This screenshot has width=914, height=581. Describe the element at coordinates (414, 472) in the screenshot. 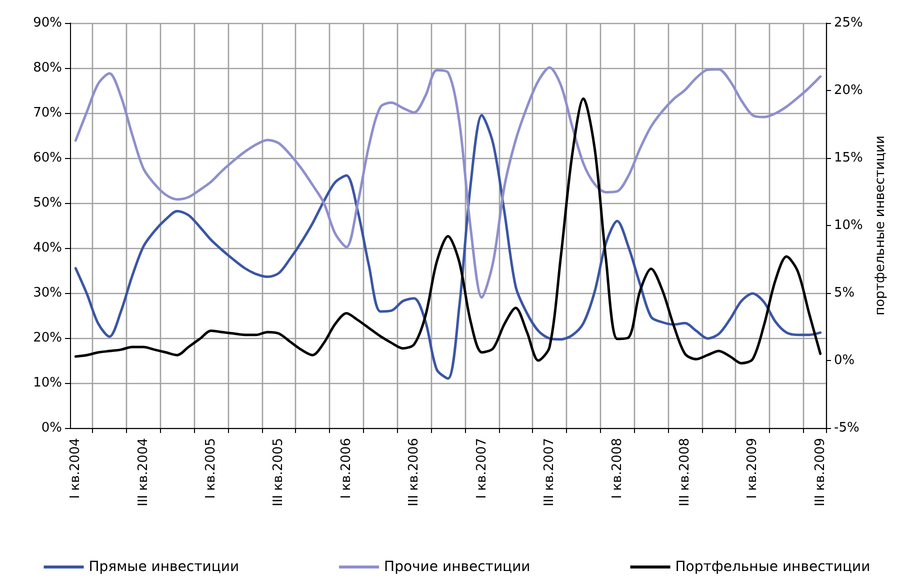

I see `x-tick-label: III кв.2006` at that location.